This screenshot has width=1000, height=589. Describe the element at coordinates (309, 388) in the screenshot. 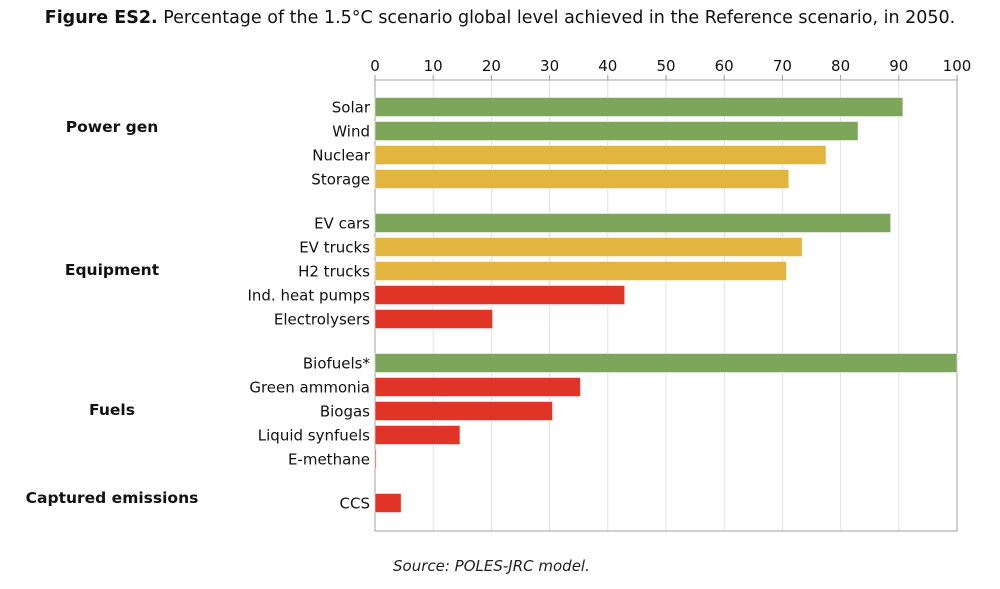

I see `category-label: Green ammonia` at that location.